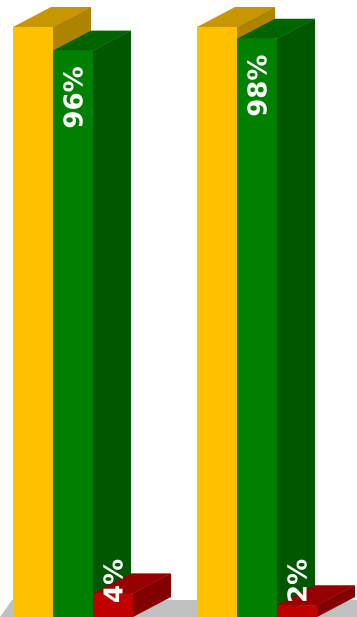 The height and width of the screenshot is (617, 357). I want to click on data-label: 2%, so click(299, 581).